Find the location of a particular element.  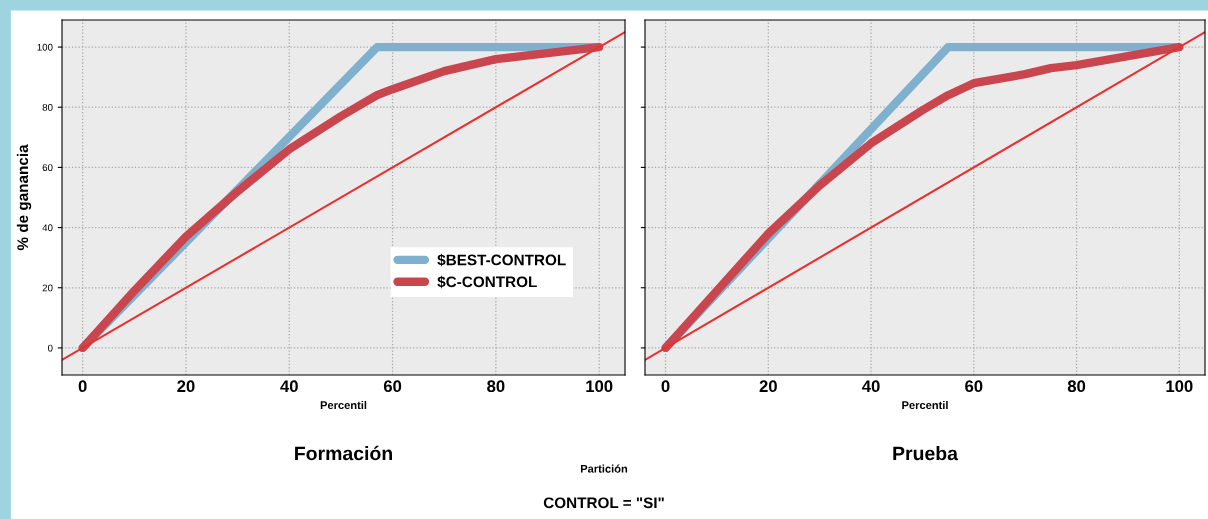

text: Prueba is located at coordinates (926, 453).